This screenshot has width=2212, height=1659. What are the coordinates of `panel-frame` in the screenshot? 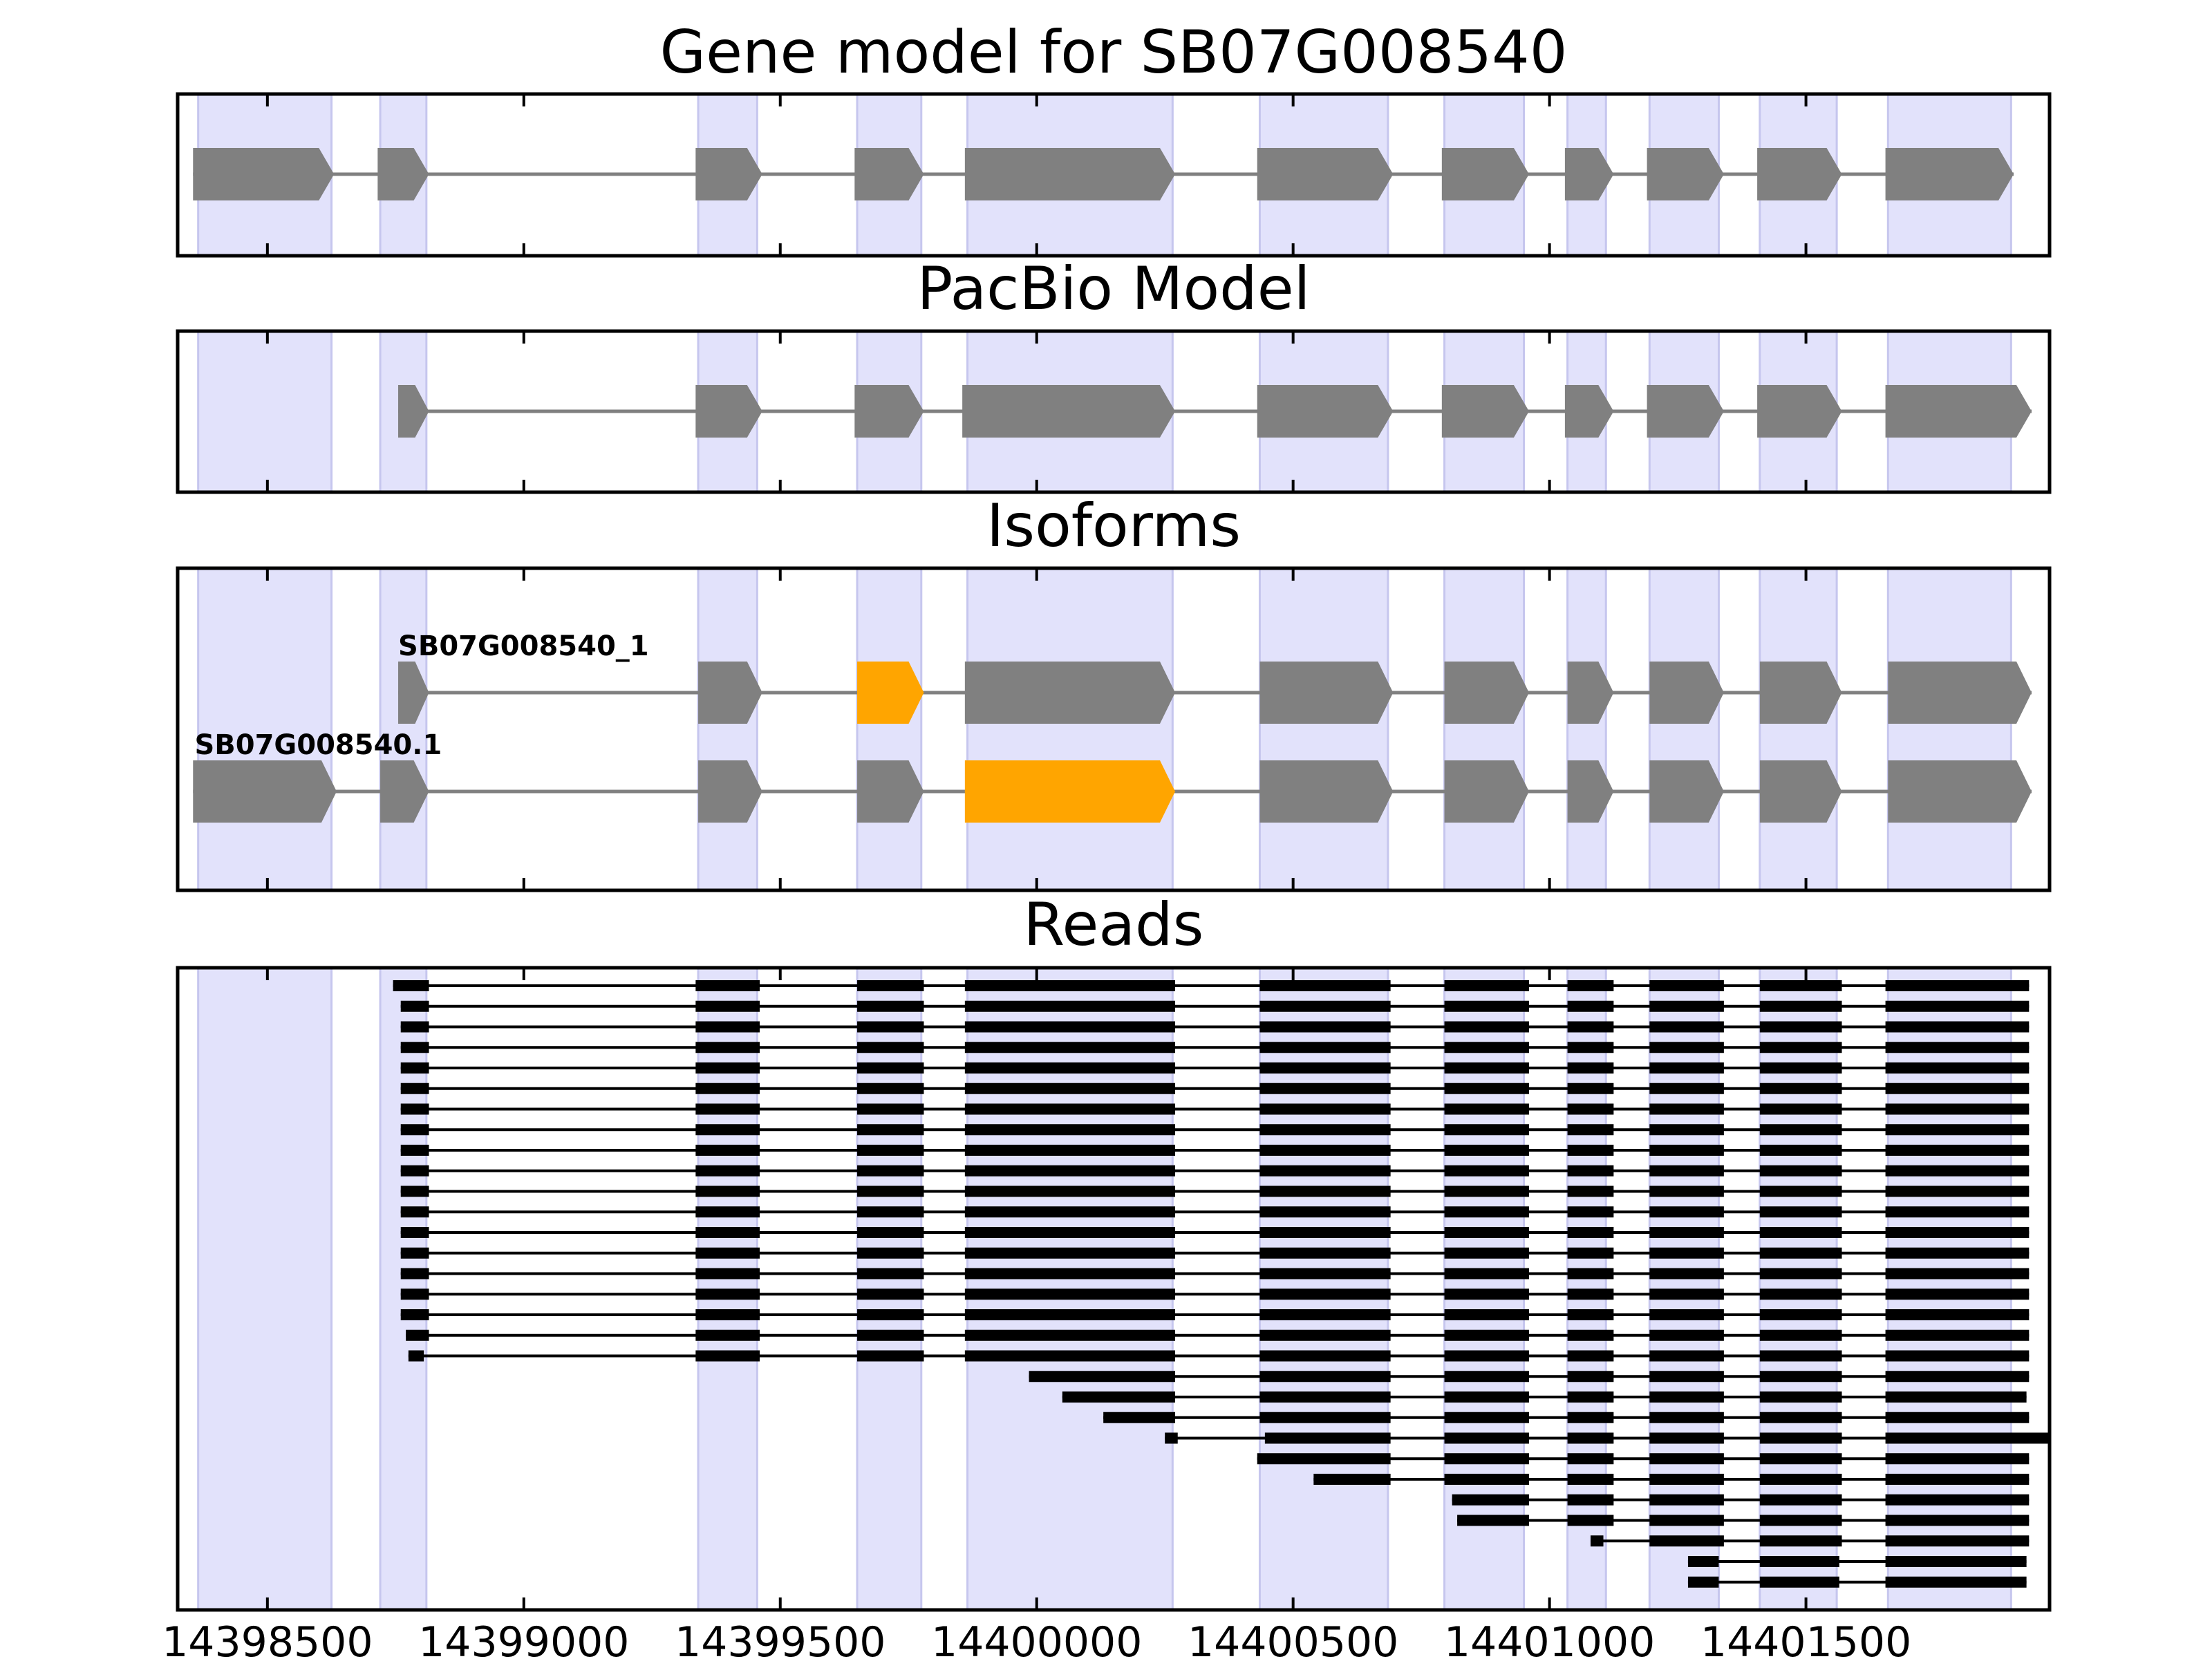 It's located at (1114, 412).